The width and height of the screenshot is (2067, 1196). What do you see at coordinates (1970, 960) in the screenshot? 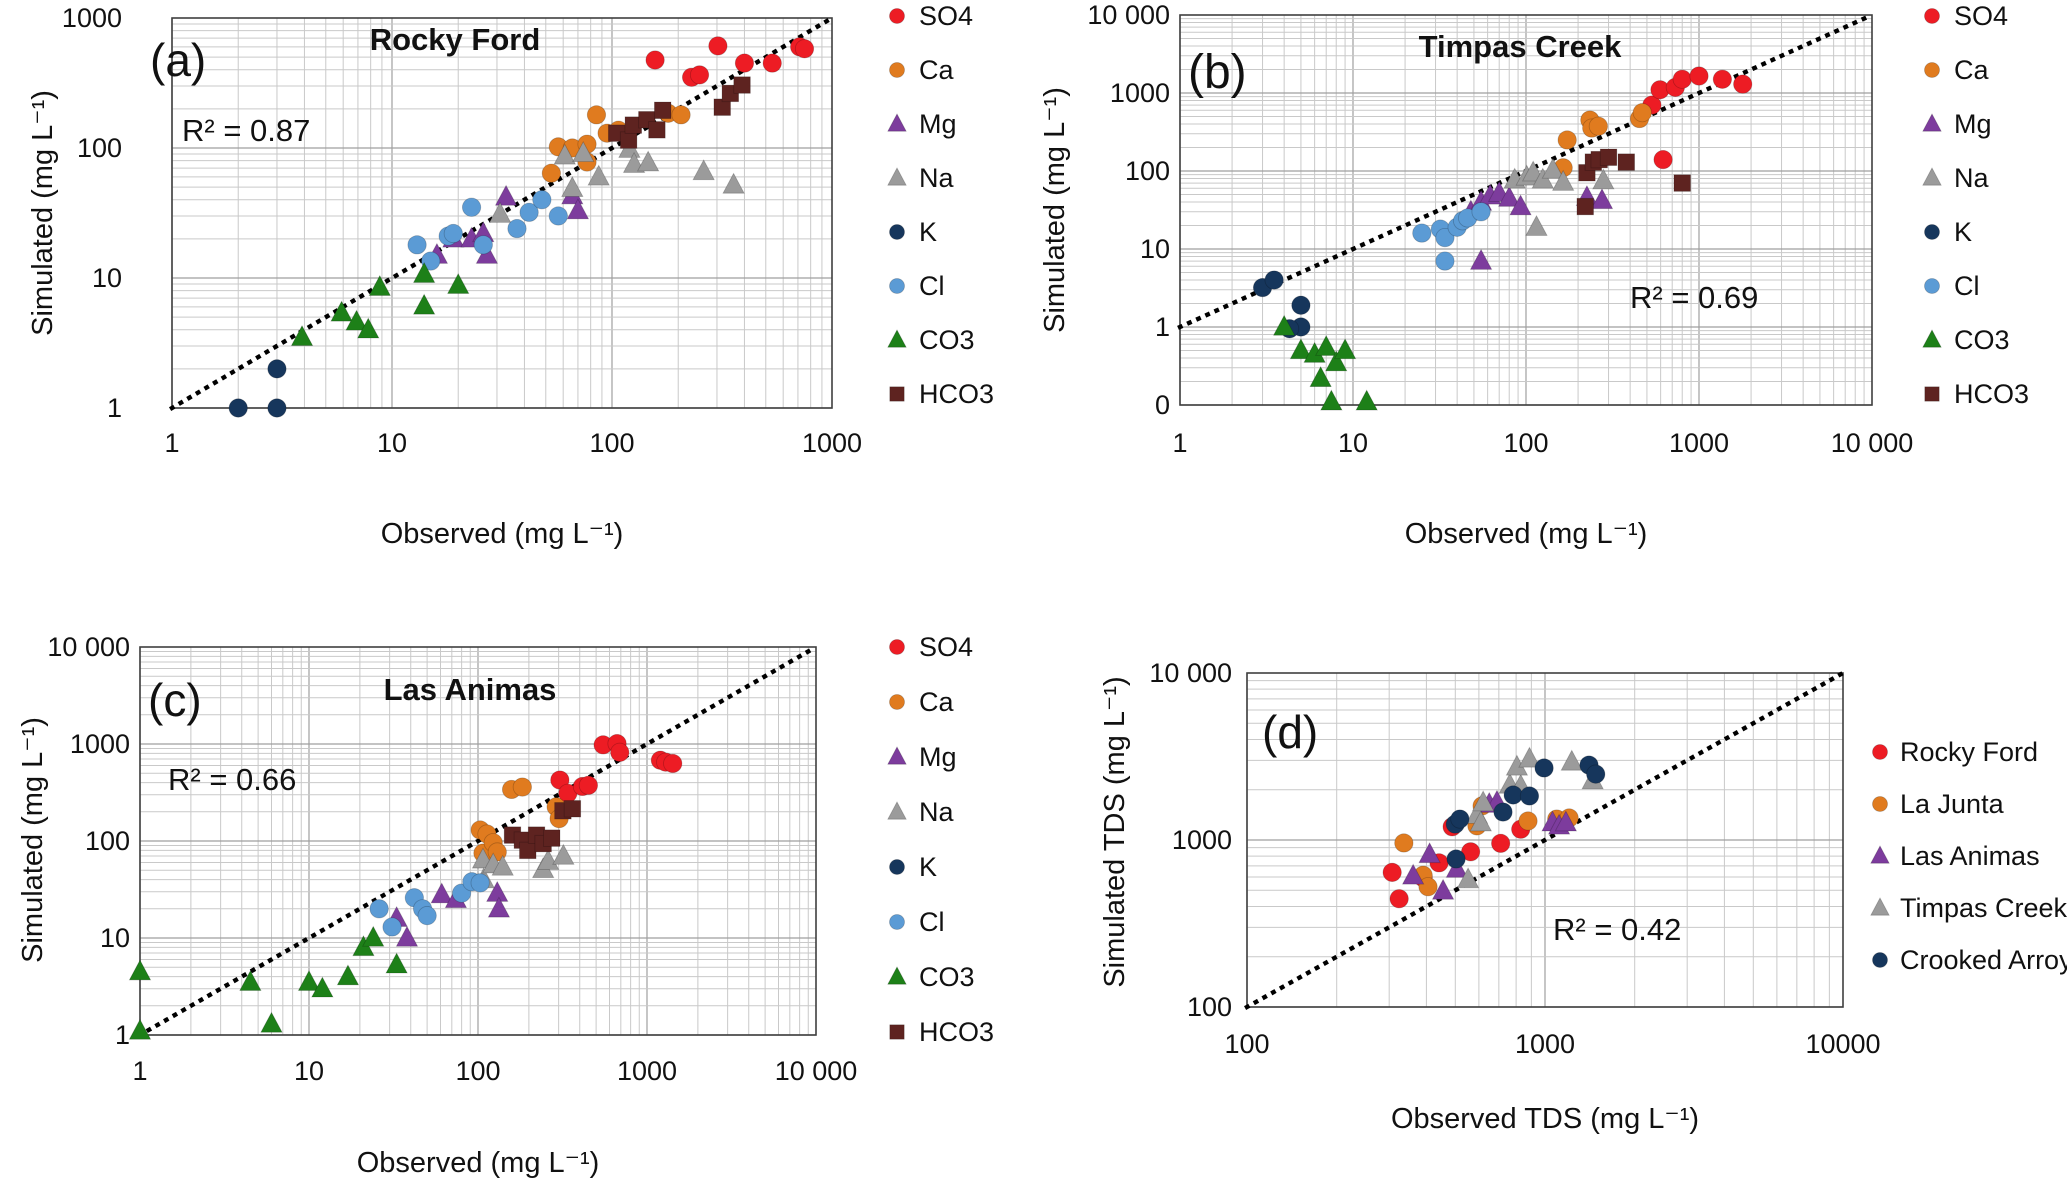
I see `legend-item-crooked-arroyo: Crooked Arroyo` at bounding box center [1970, 960].